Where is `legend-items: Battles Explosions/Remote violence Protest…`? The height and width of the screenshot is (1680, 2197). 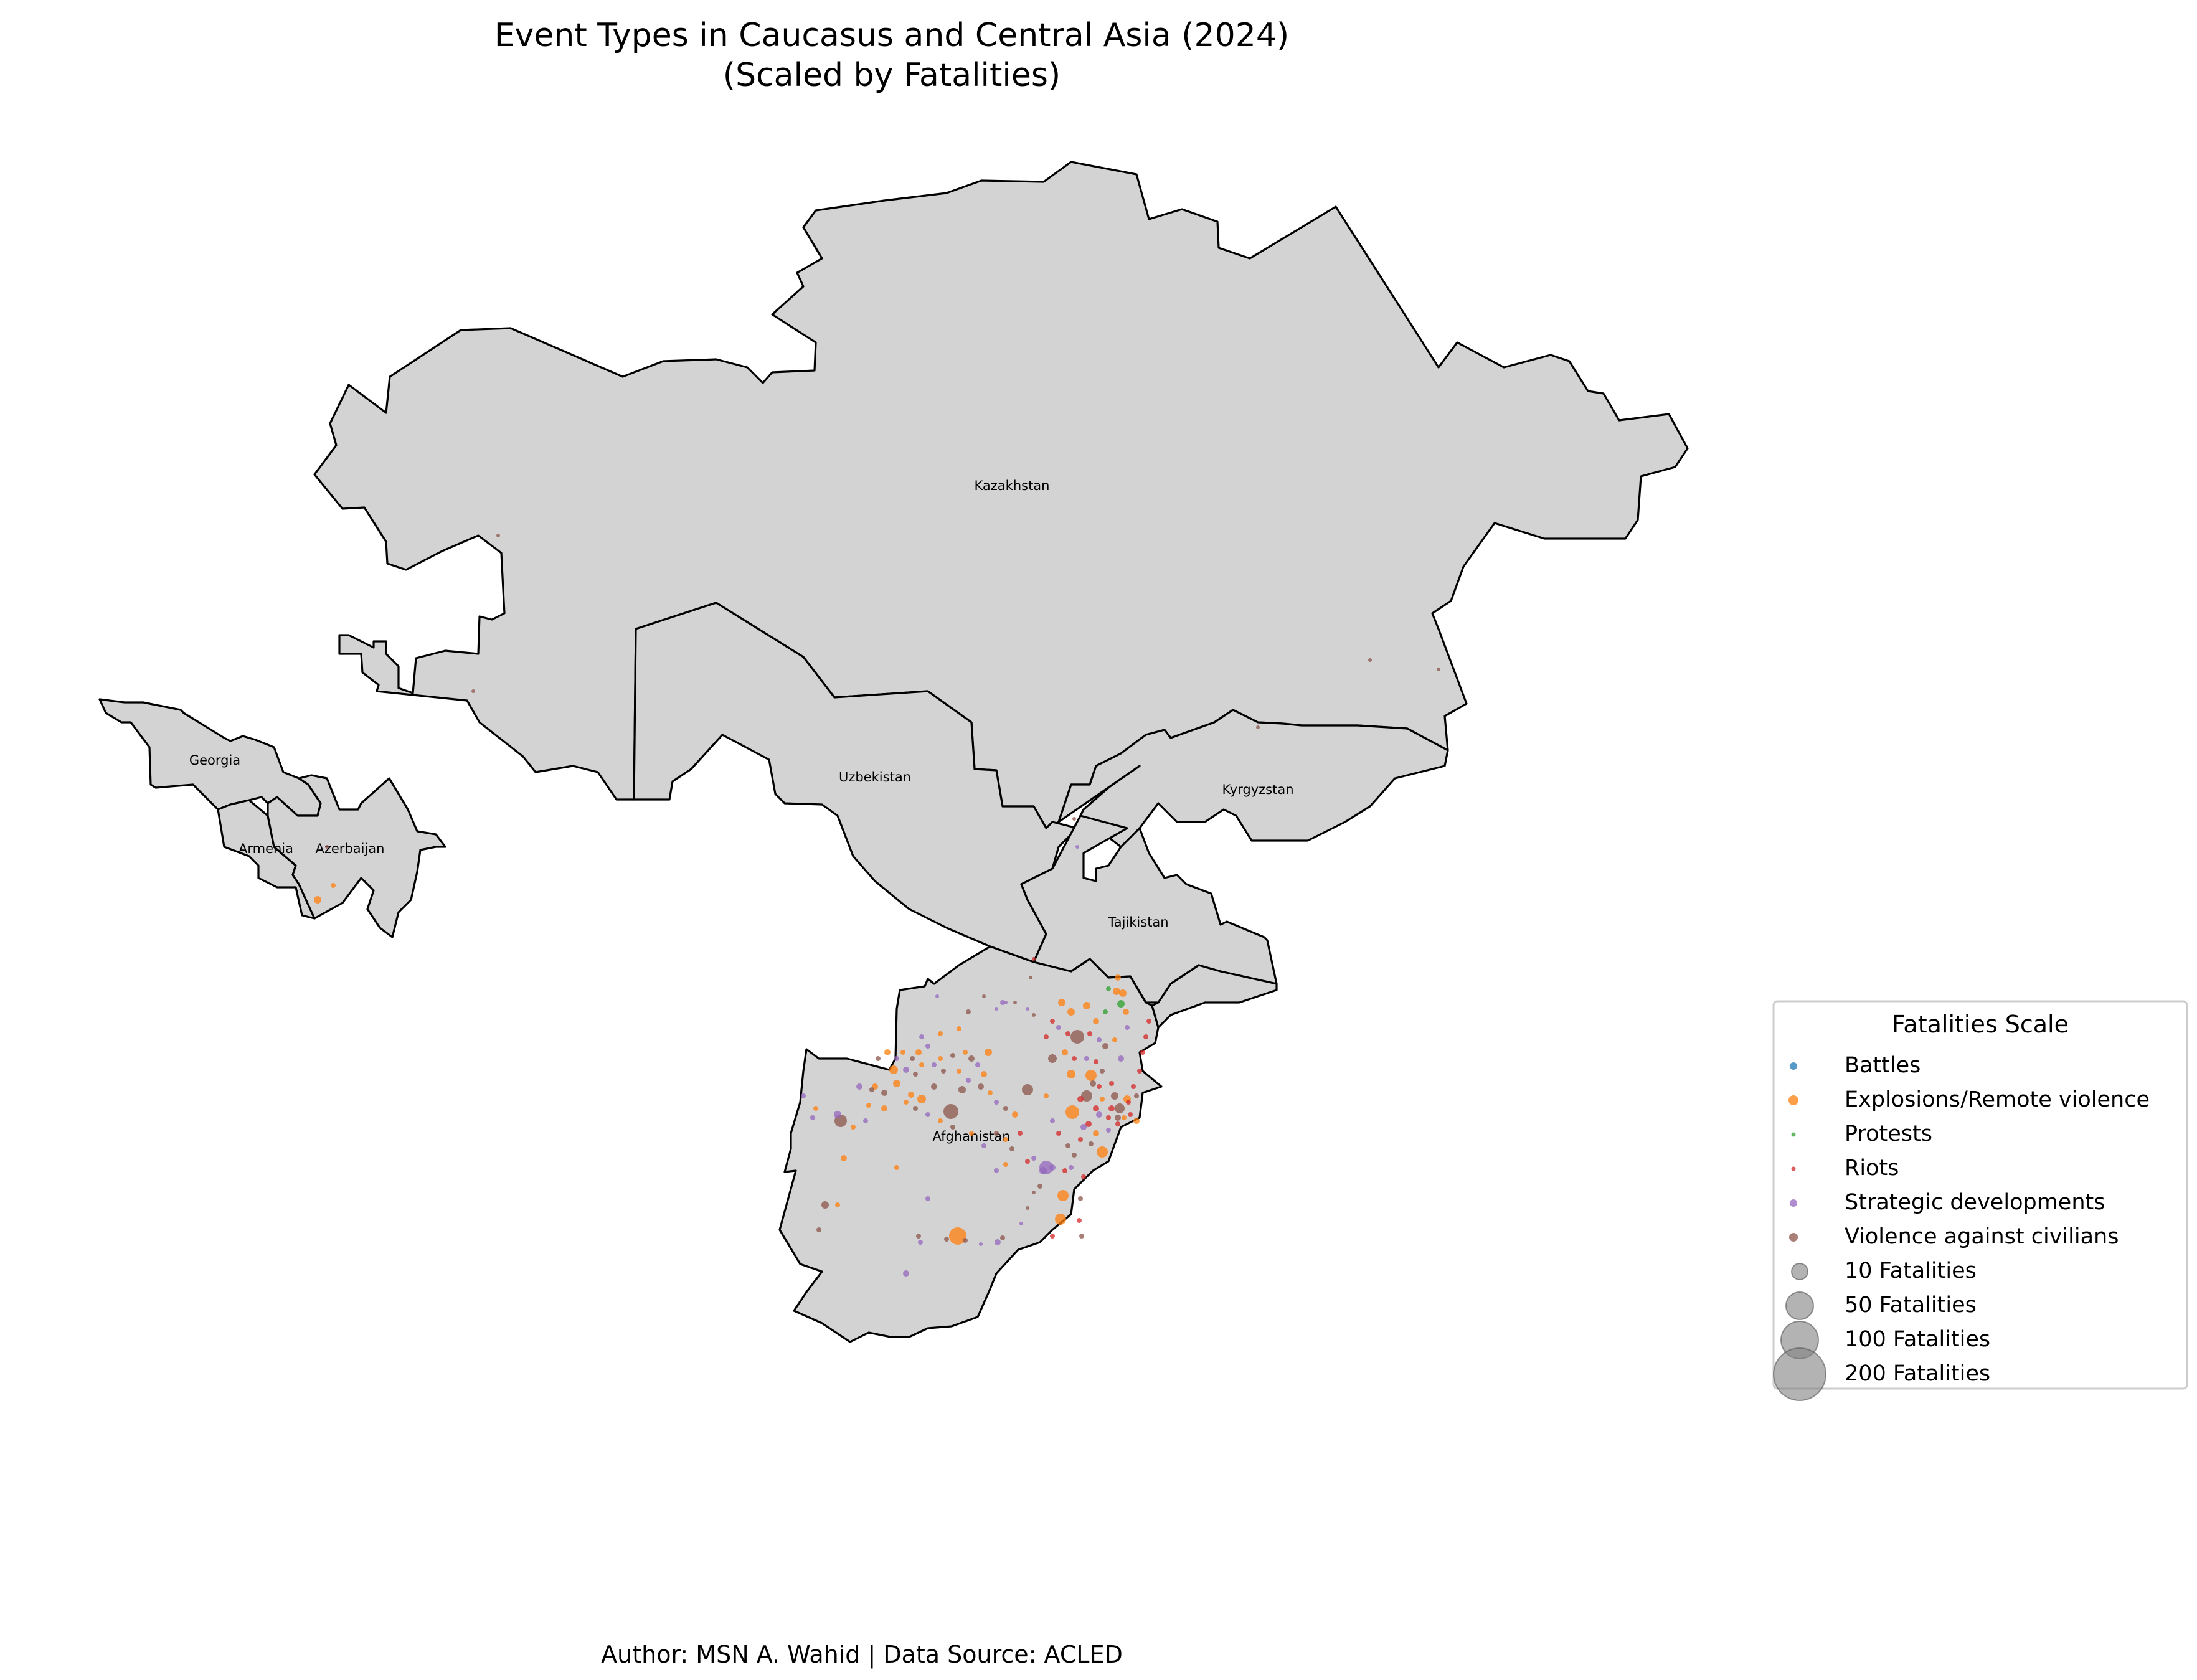 legend-items: Battles Explosions/Remote violence Protest… is located at coordinates (1961, 1227).